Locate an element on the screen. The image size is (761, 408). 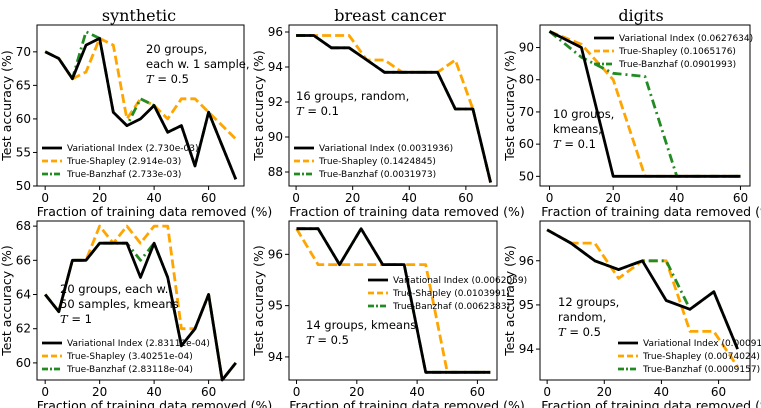
y-tick-label: 55 is located at coordinates (23, 152).